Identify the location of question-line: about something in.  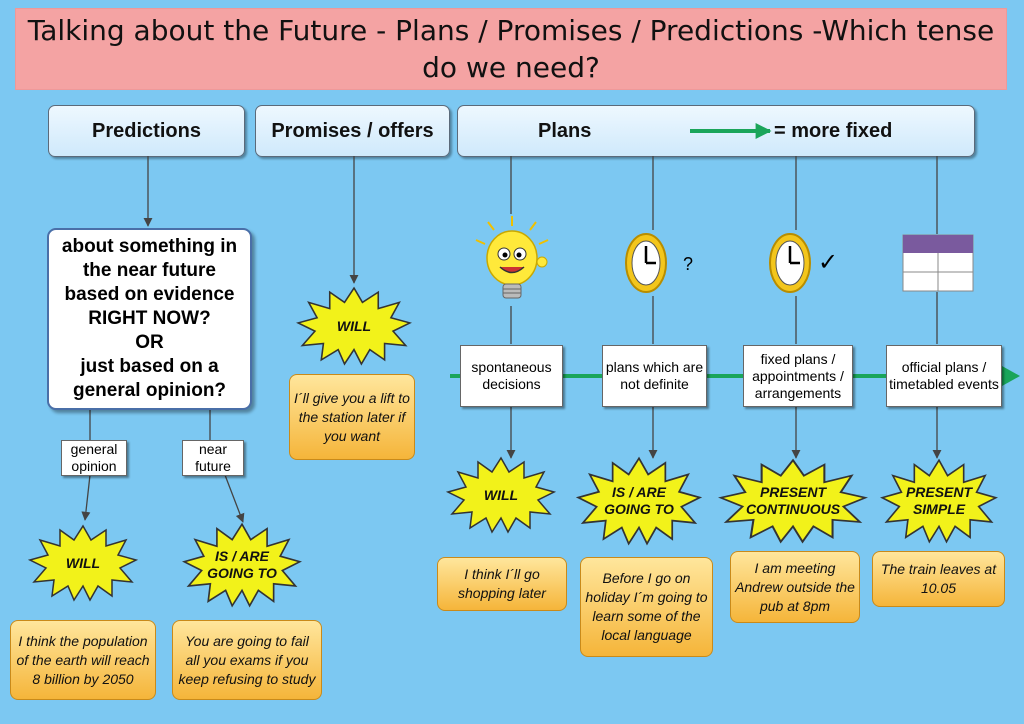
(149, 246).